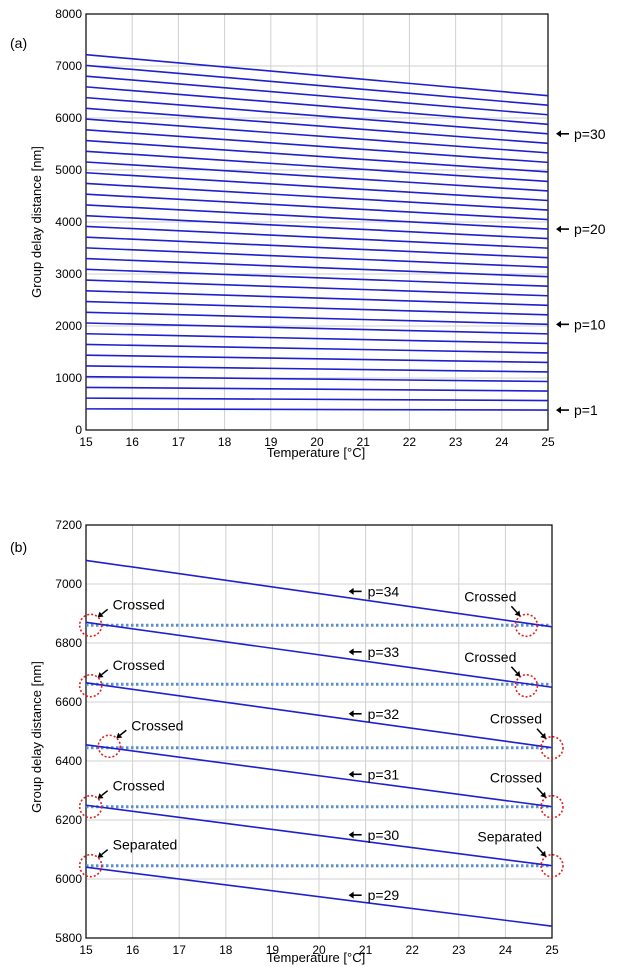 The image size is (620, 967). I want to click on panel-a-series-line-p25, so click(317, 166).